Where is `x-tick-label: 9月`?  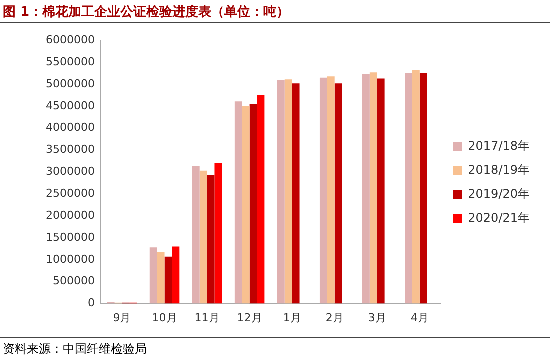
x-tick-label: 9月 is located at coordinates (122, 317).